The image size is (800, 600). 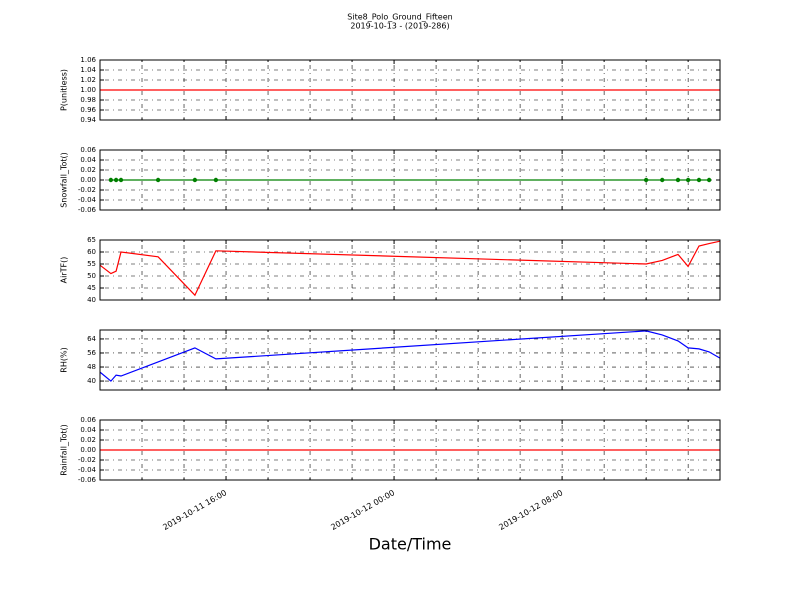 I want to click on y-tick-label: 64, so click(x=91, y=339).